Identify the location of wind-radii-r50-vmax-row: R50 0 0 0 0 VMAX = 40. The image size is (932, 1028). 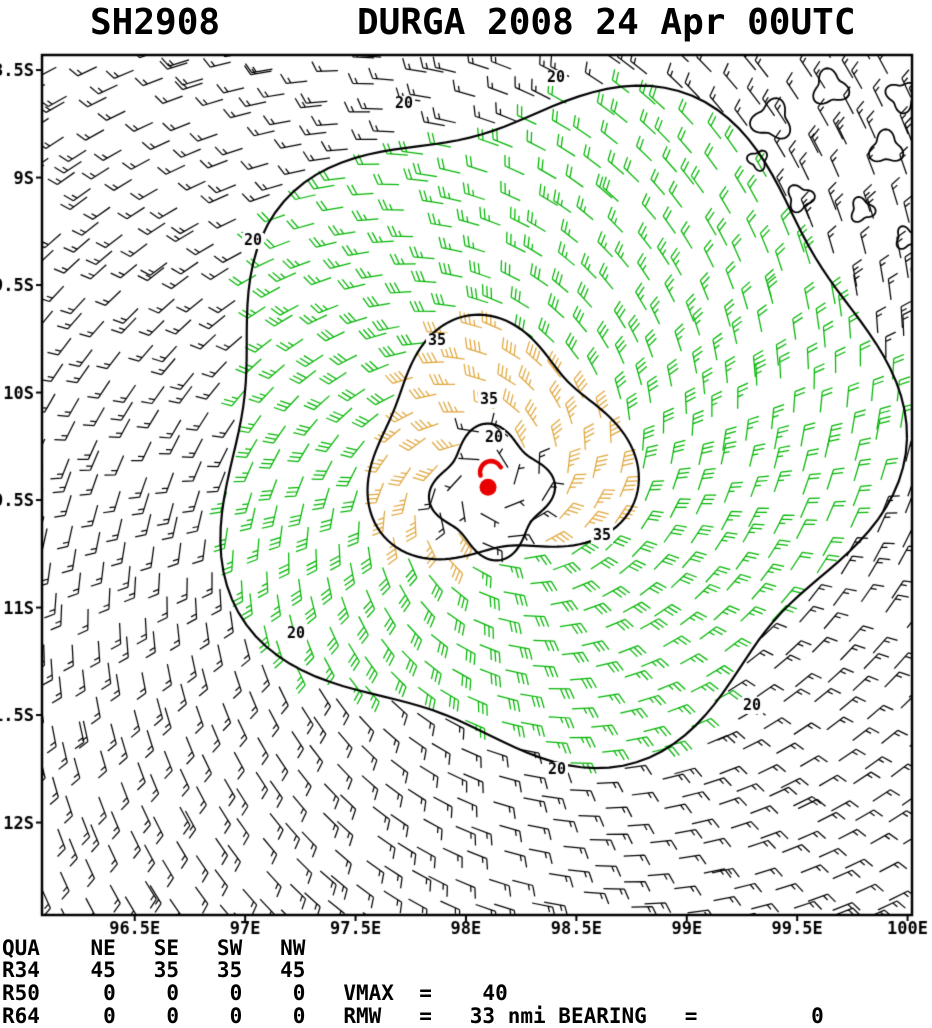
(255, 993).